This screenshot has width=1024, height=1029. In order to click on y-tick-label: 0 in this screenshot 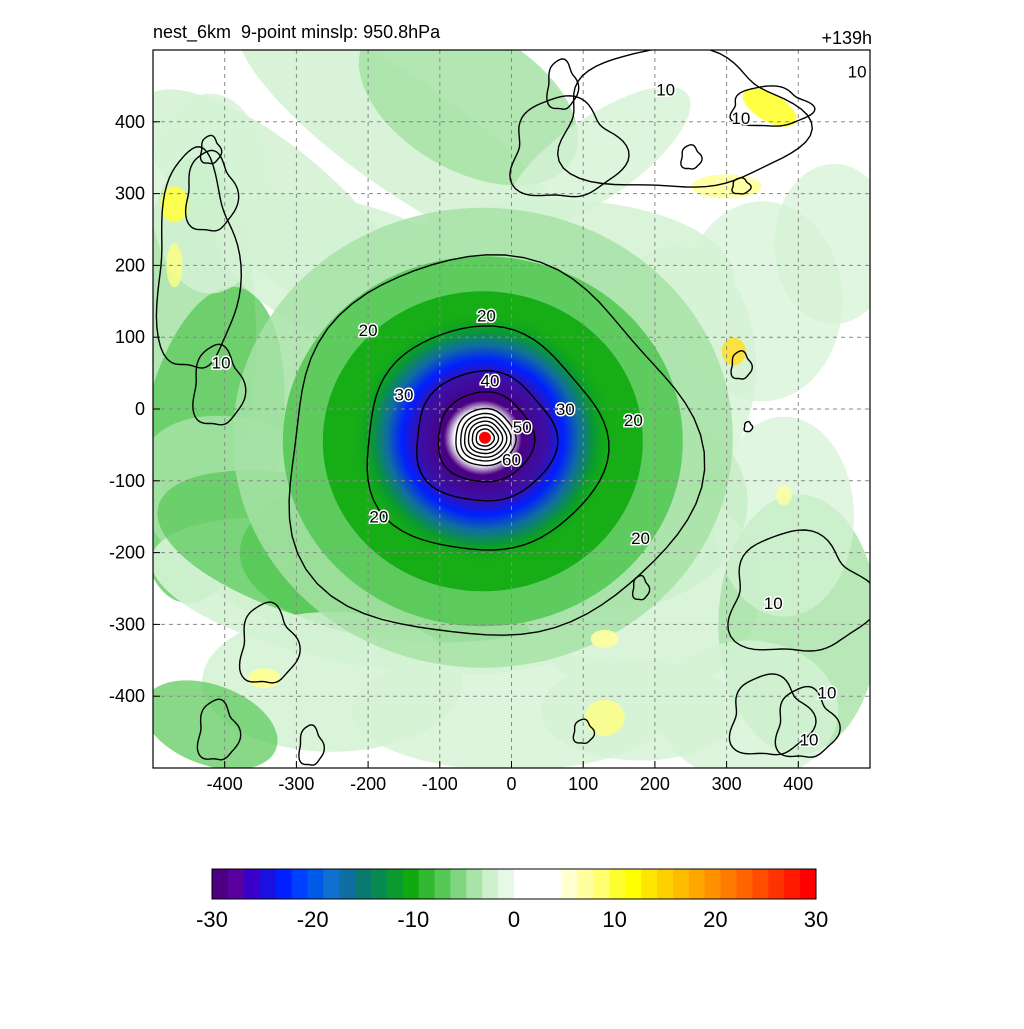, I will do `click(140, 409)`.